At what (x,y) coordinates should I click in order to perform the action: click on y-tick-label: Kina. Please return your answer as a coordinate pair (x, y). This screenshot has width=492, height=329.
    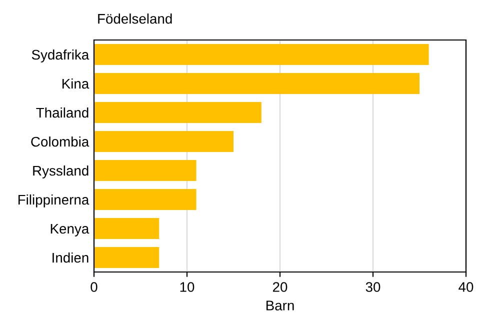
    Looking at the image, I should click on (76, 83).